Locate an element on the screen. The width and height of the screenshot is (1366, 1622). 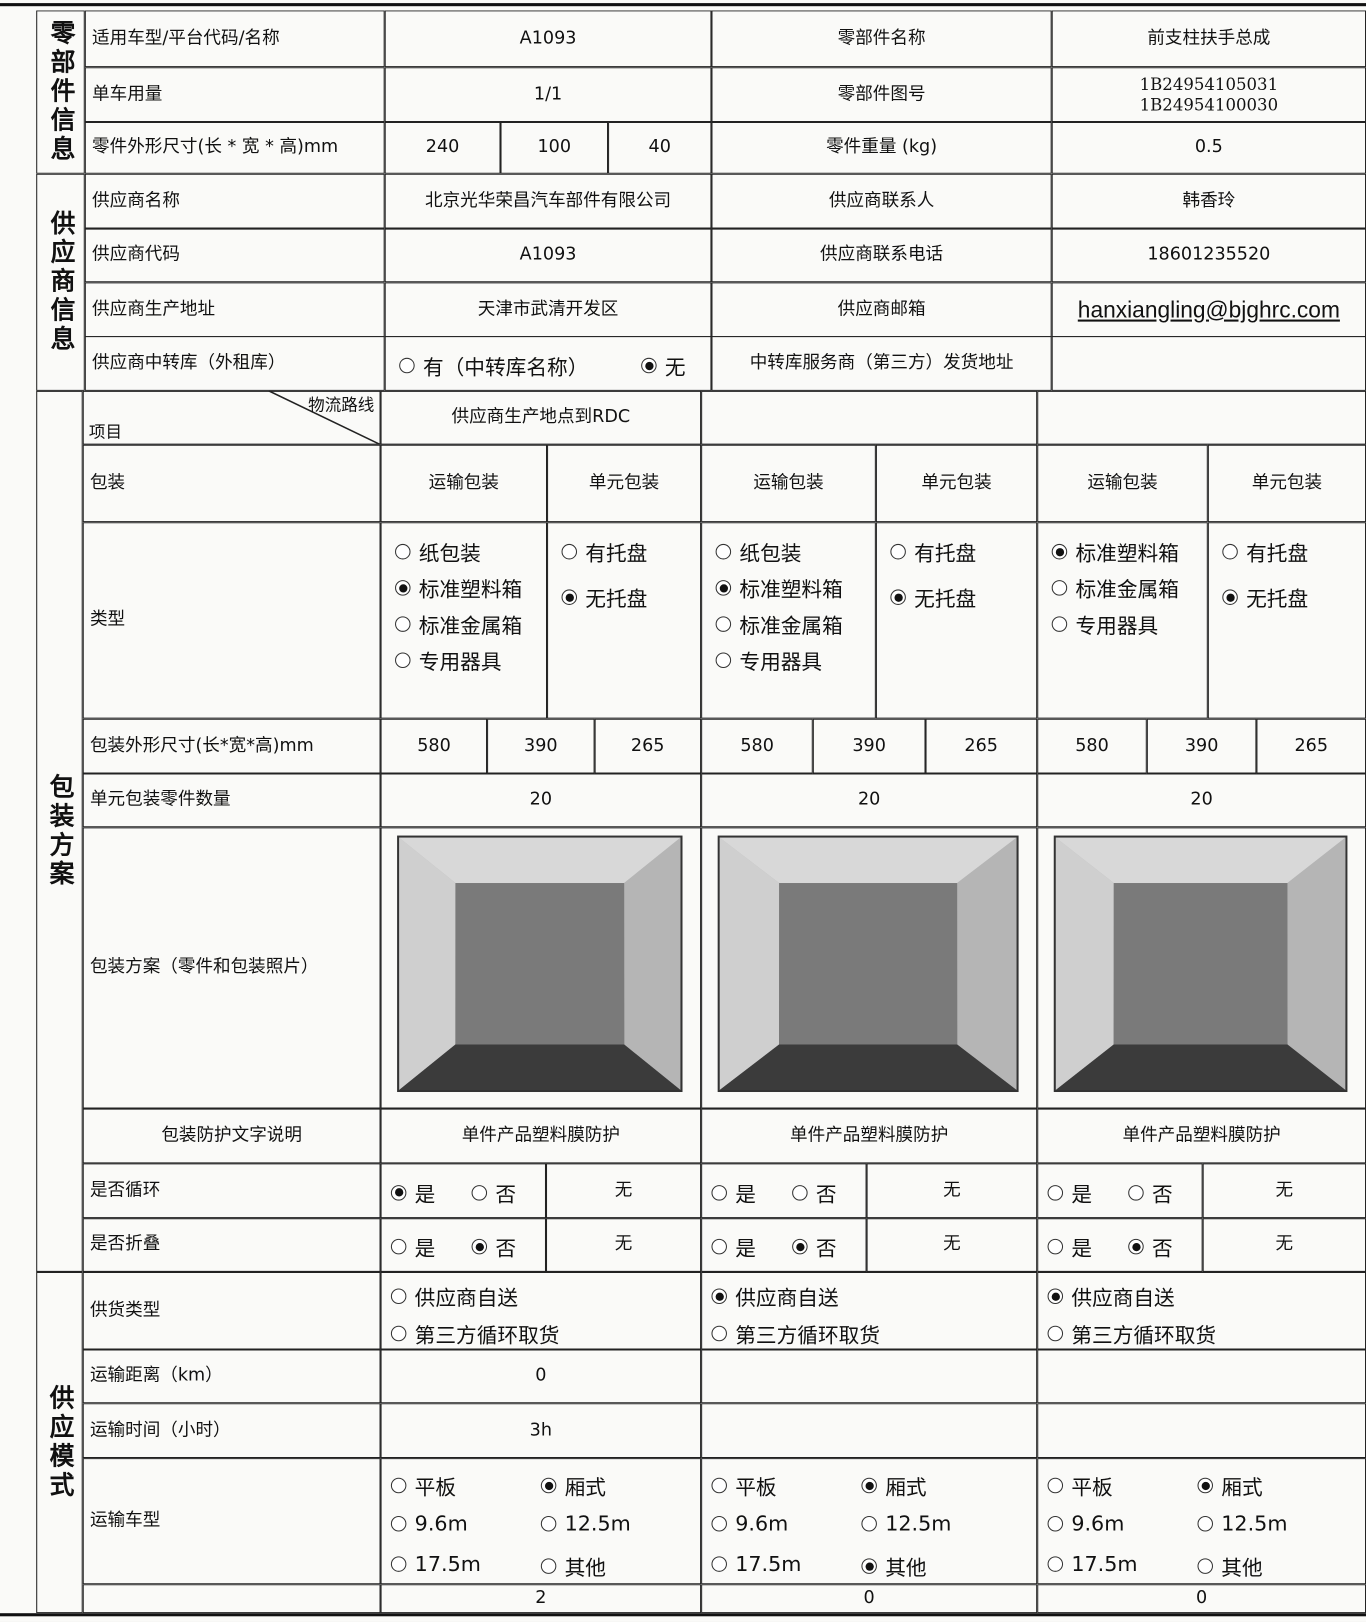
radio-option: 第三方循环取货 is located at coordinates (475, 1333).